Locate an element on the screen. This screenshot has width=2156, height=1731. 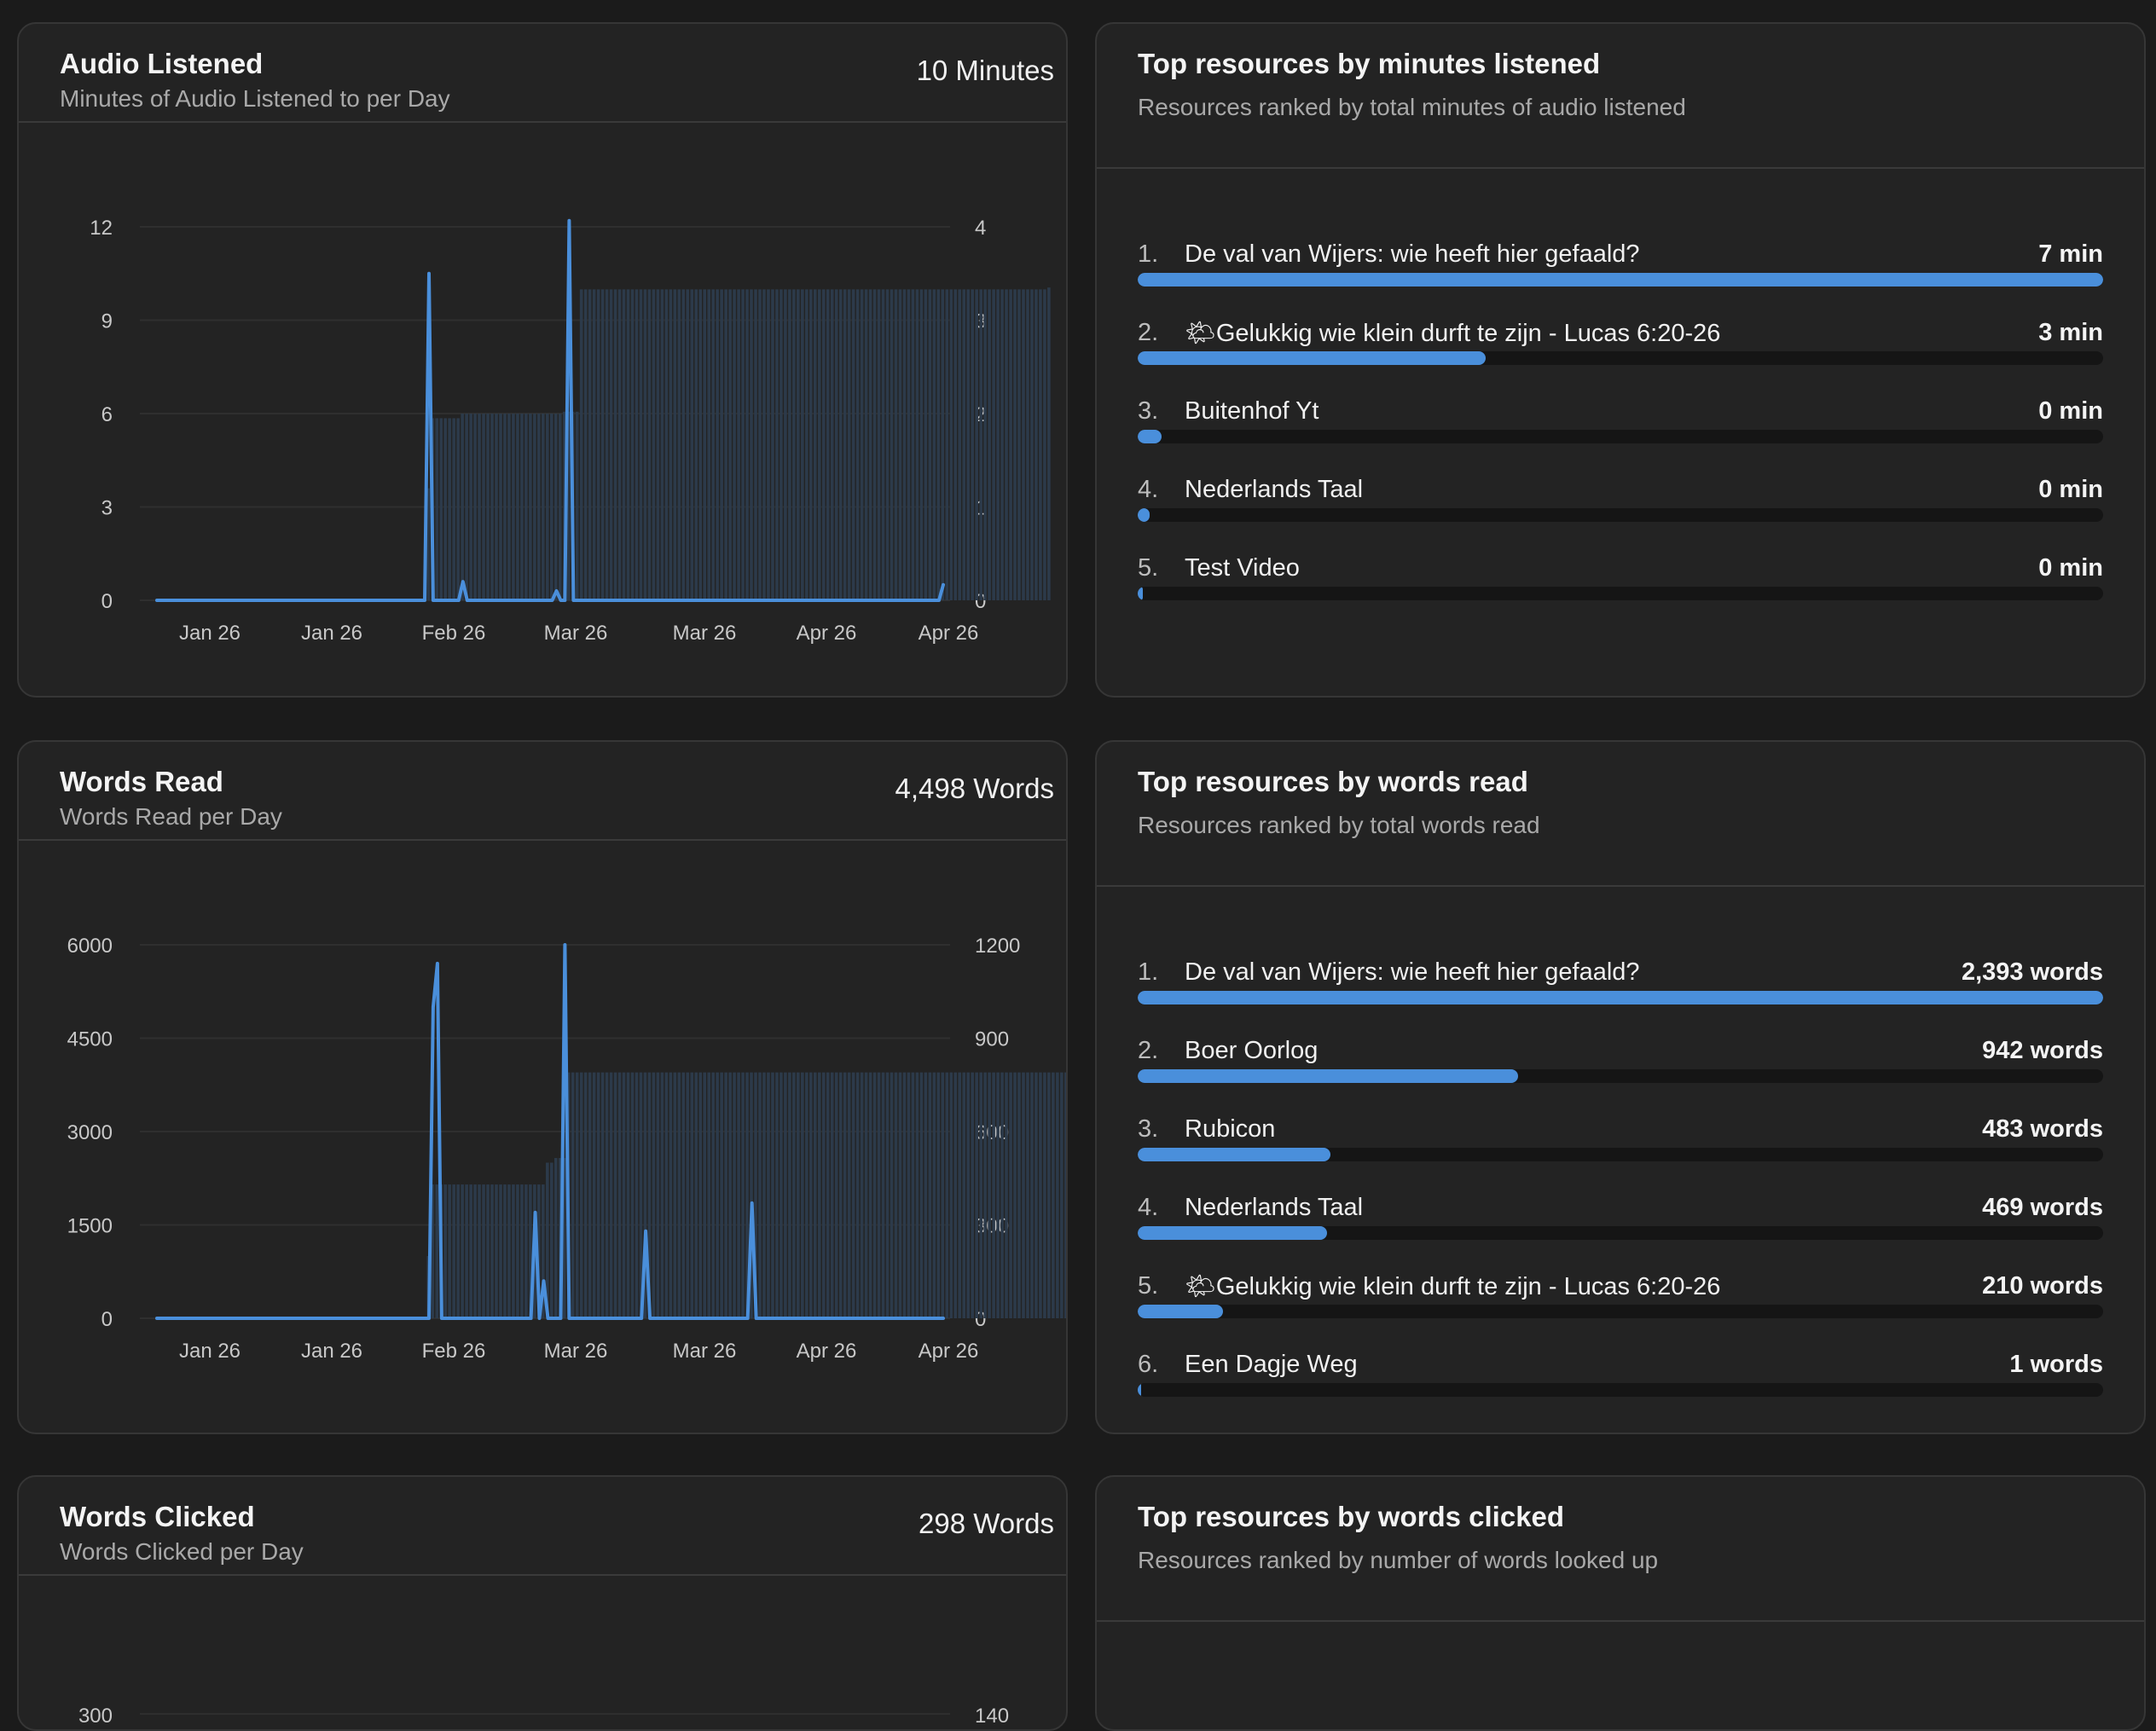
y-tick-label: 9 is located at coordinates (107, 321).